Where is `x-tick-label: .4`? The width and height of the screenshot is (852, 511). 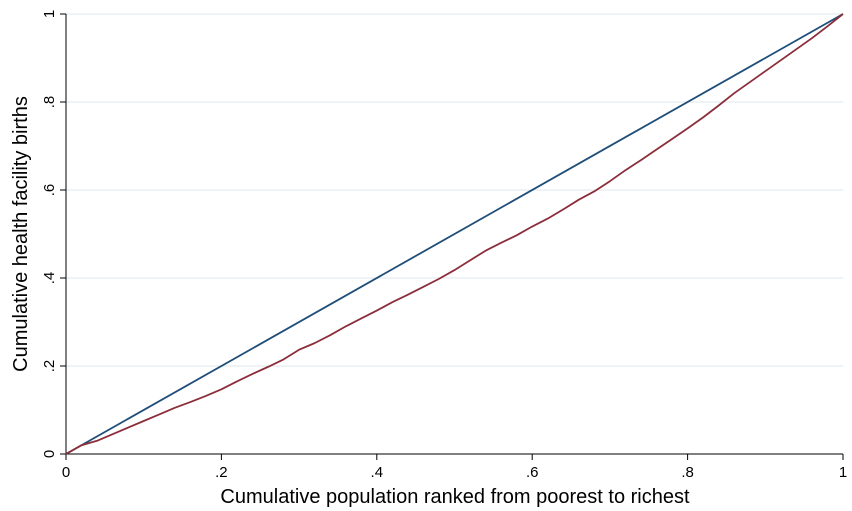
x-tick-label: .4 is located at coordinates (377, 472).